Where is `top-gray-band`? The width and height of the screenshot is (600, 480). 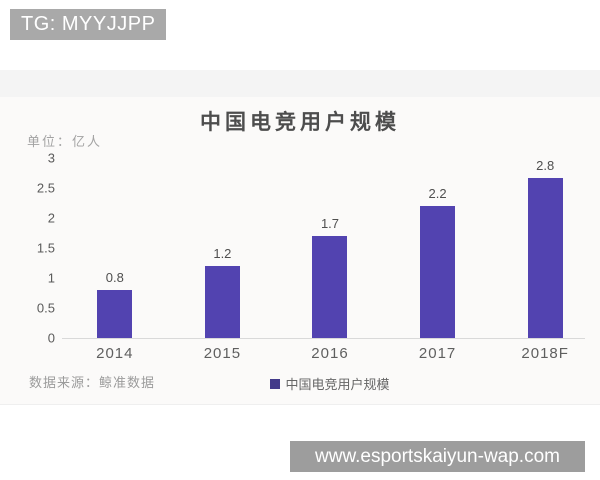 top-gray-band is located at coordinates (300, 83).